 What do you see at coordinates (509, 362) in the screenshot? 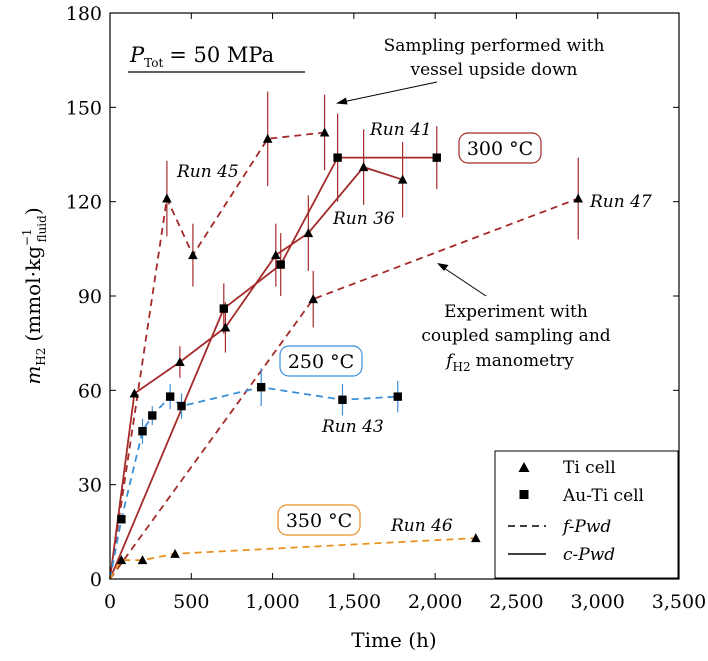
I see `annotation-experiment-line-3: fH2 manometry` at bounding box center [509, 362].